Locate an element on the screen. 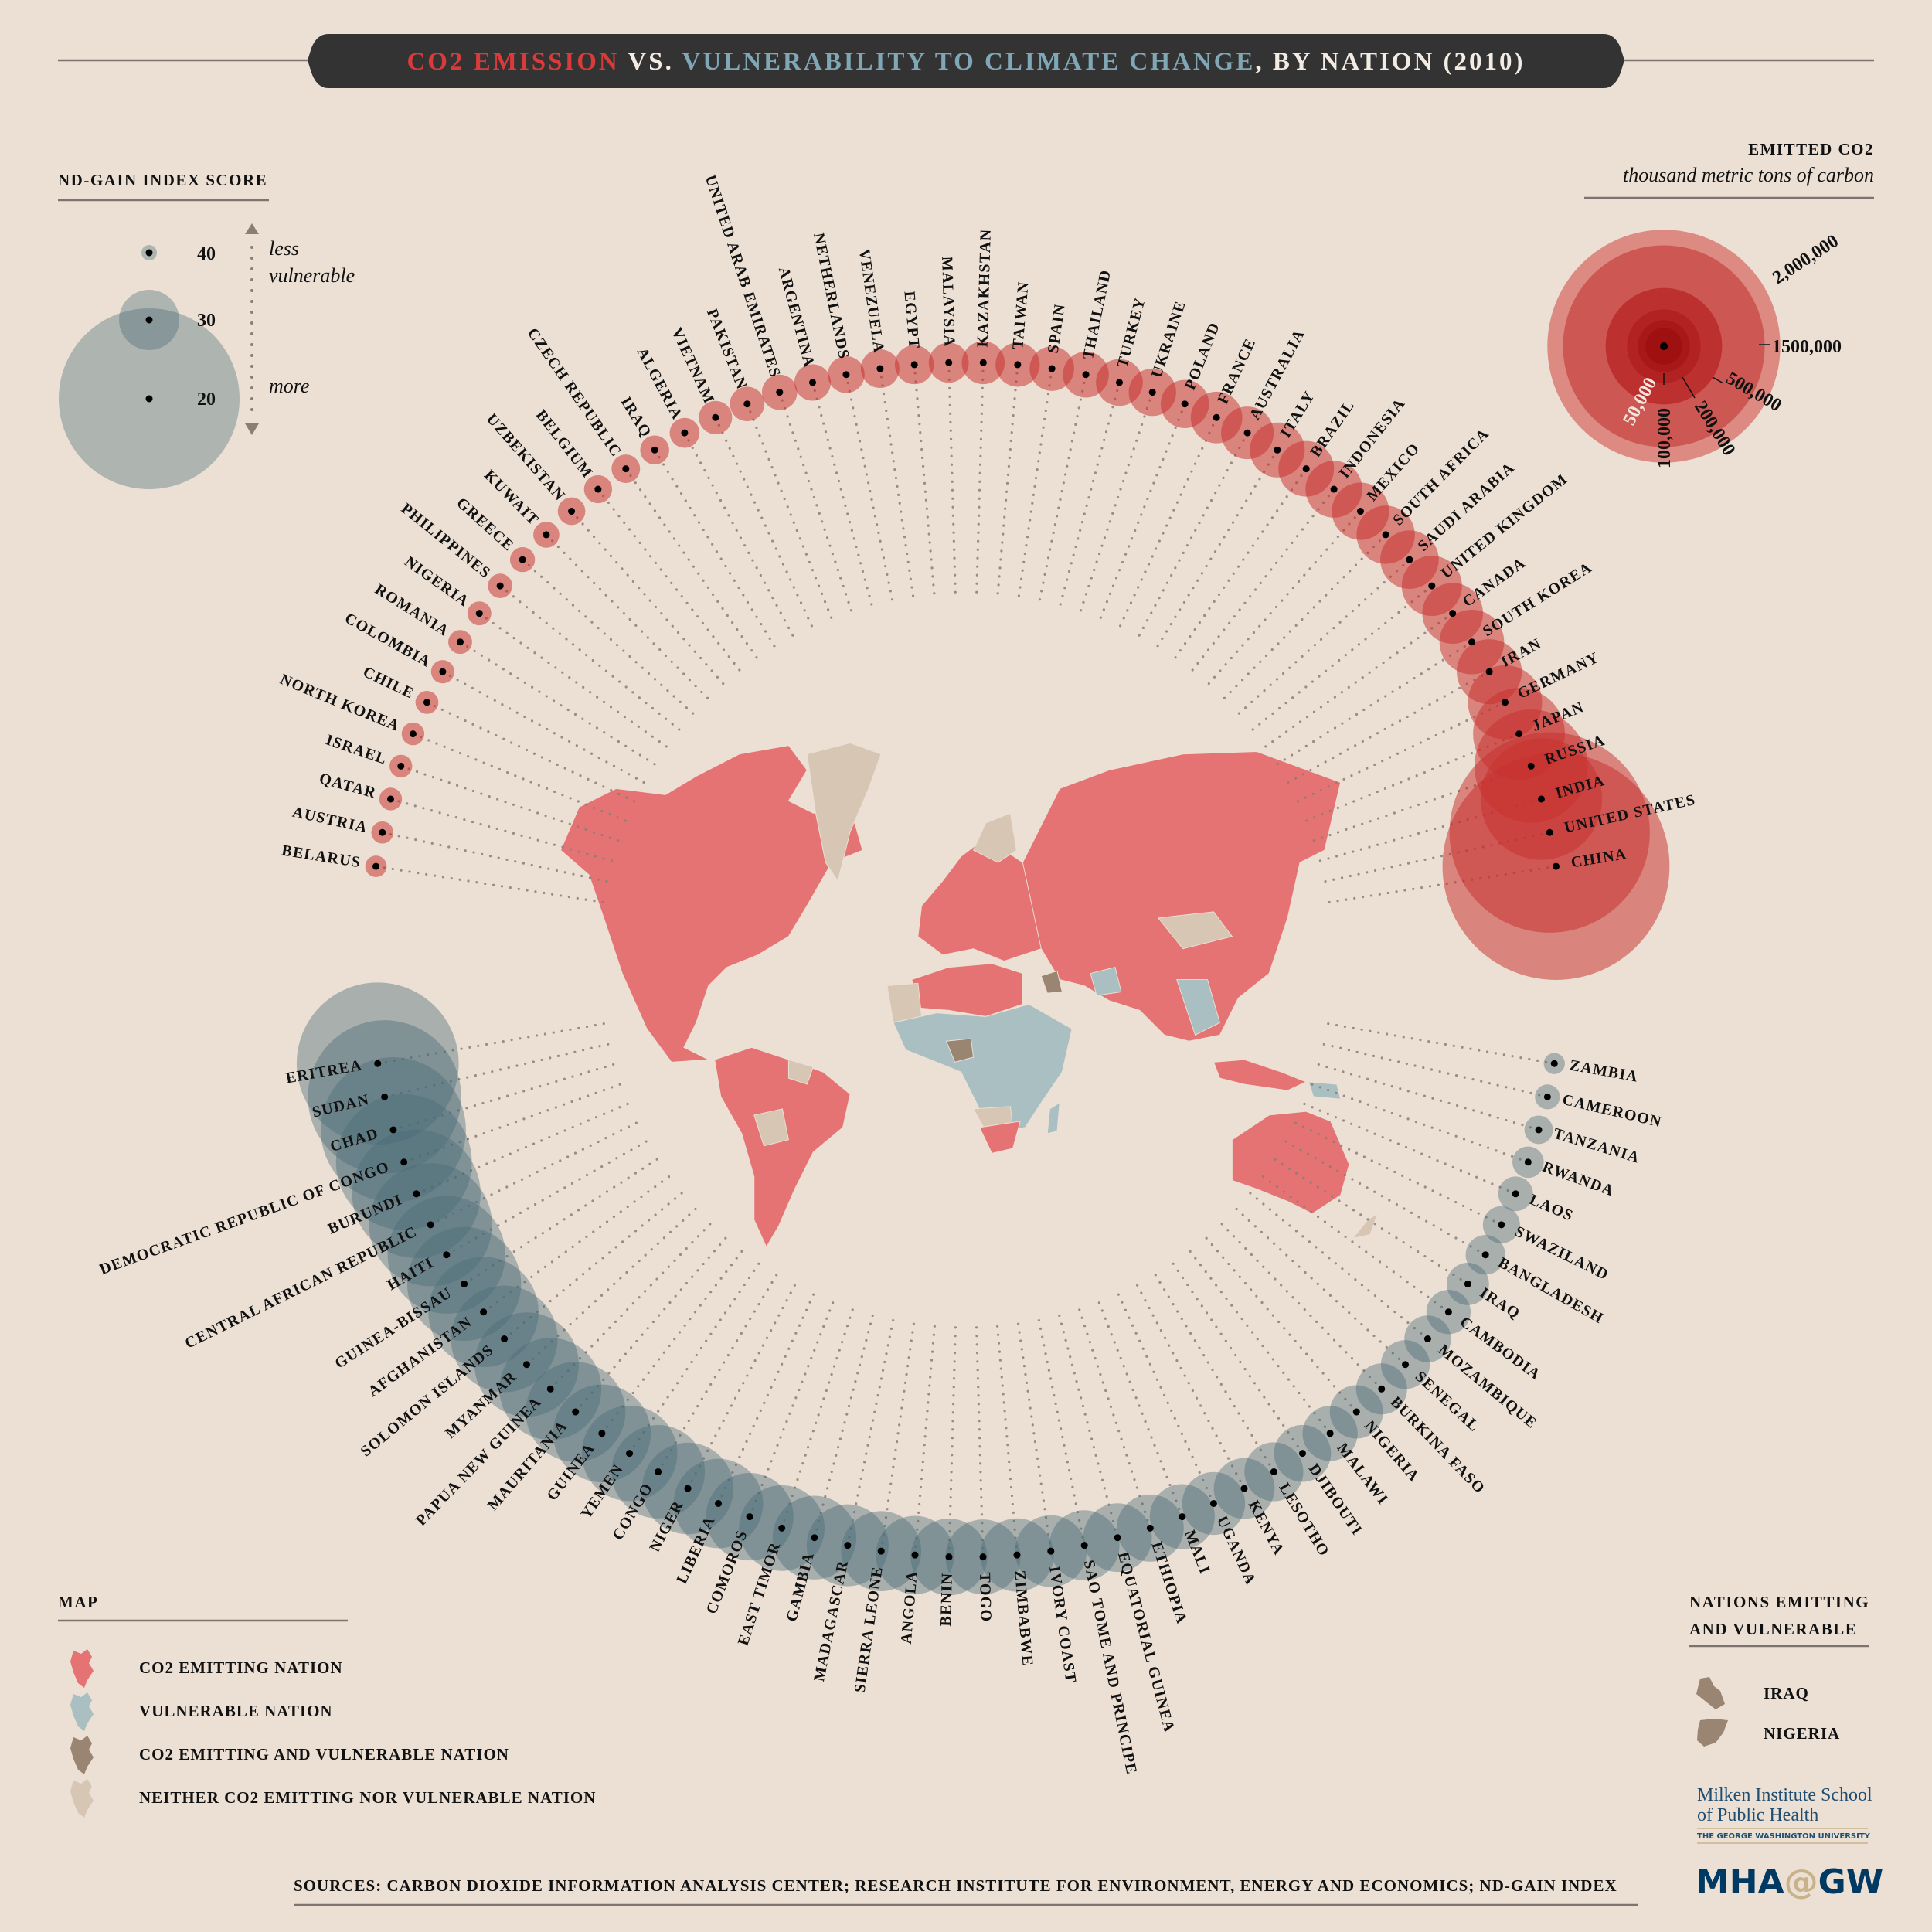 Image resolution: width=1932 pixels, height=1932 pixels. gain-more-text: more is located at coordinates (289, 386).